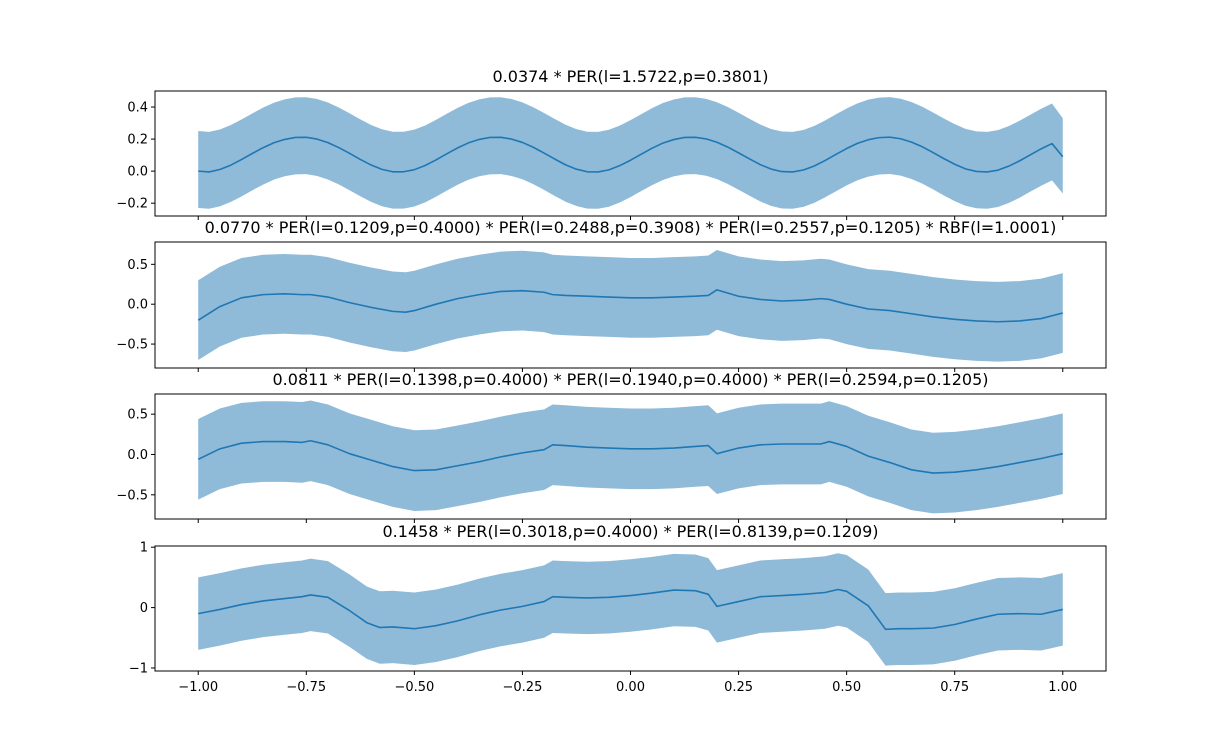  What do you see at coordinates (132, 204) in the screenshot?
I see `y-tick-label: −0.2` at bounding box center [132, 204].